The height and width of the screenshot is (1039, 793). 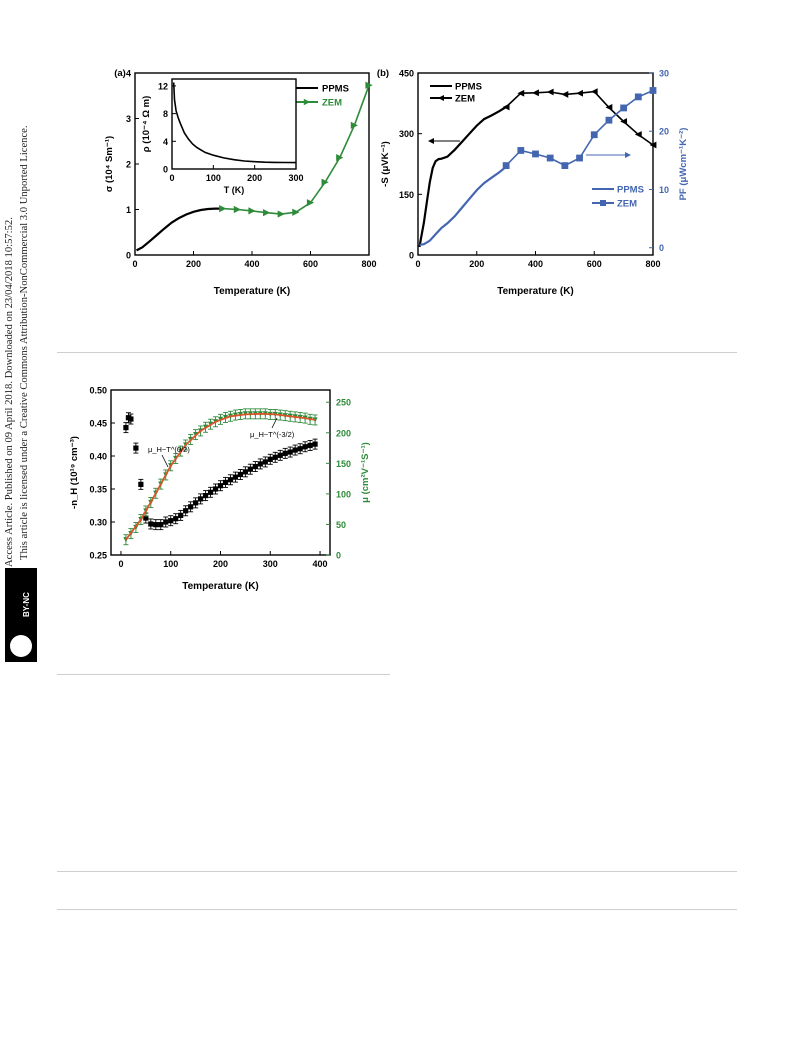 I want to click on inset-bg, so click(x=234, y=124).